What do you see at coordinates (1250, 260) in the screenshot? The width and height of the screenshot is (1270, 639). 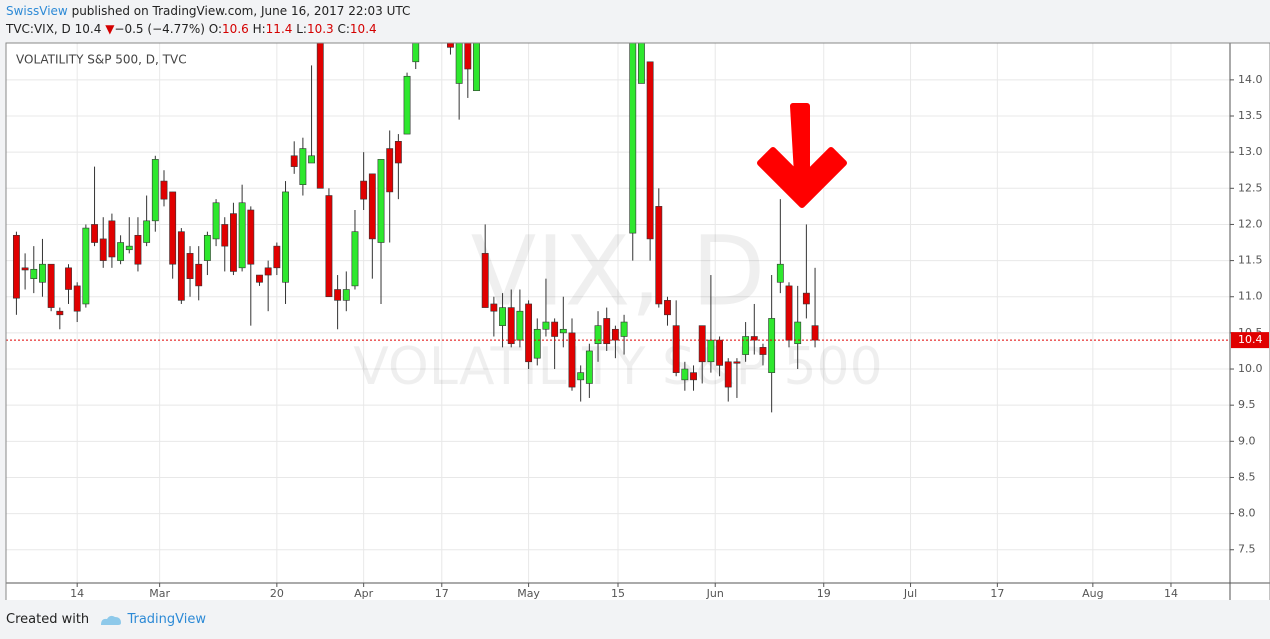 I see `y-tick-label: 11.5` at bounding box center [1250, 260].